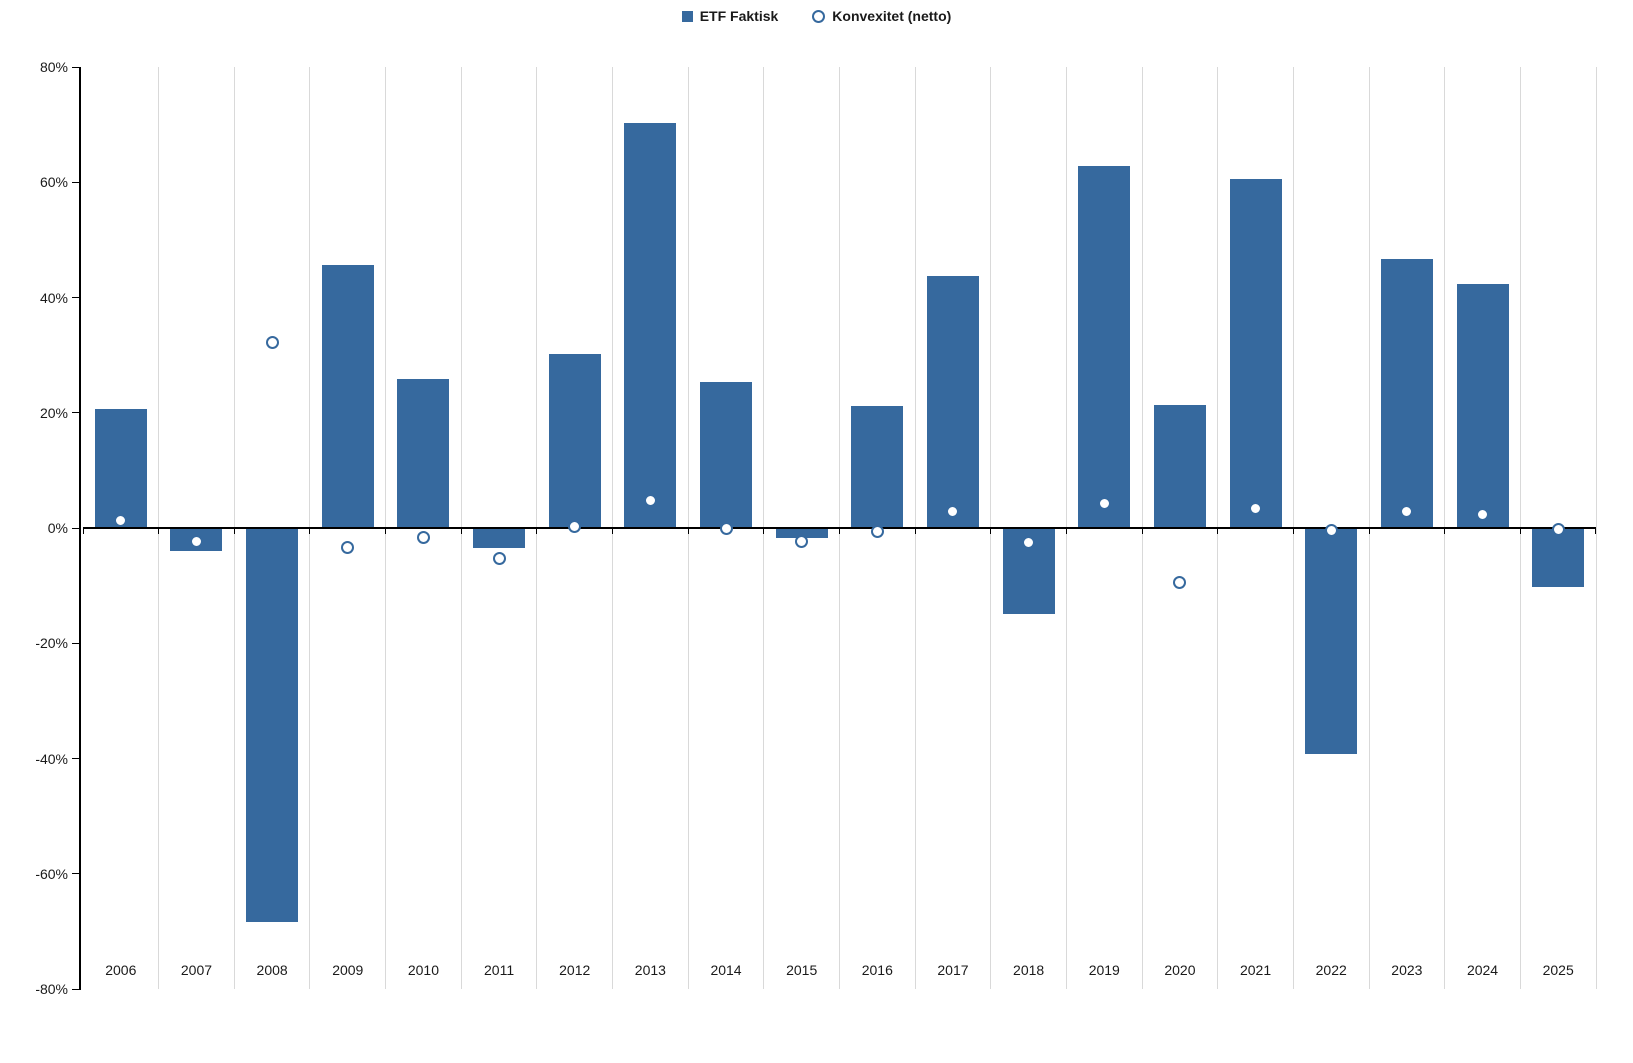 The image size is (1633, 1063). I want to click on x-axis-label-2012: 2012, so click(575, 970).